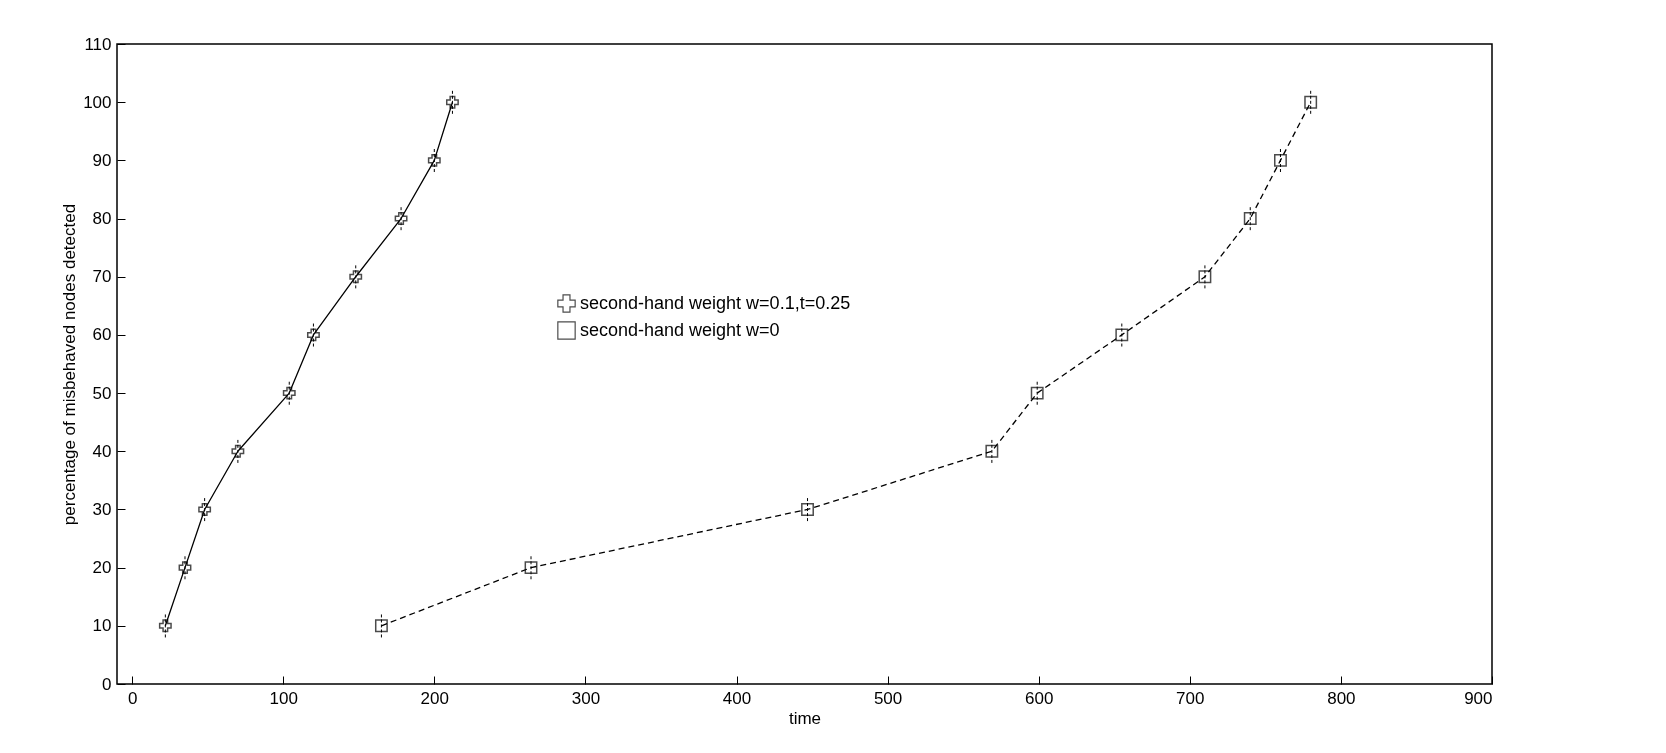 This screenshot has width=1666, height=753. Describe the element at coordinates (102, 219) in the screenshot. I see `y-tick-label: 80` at that location.